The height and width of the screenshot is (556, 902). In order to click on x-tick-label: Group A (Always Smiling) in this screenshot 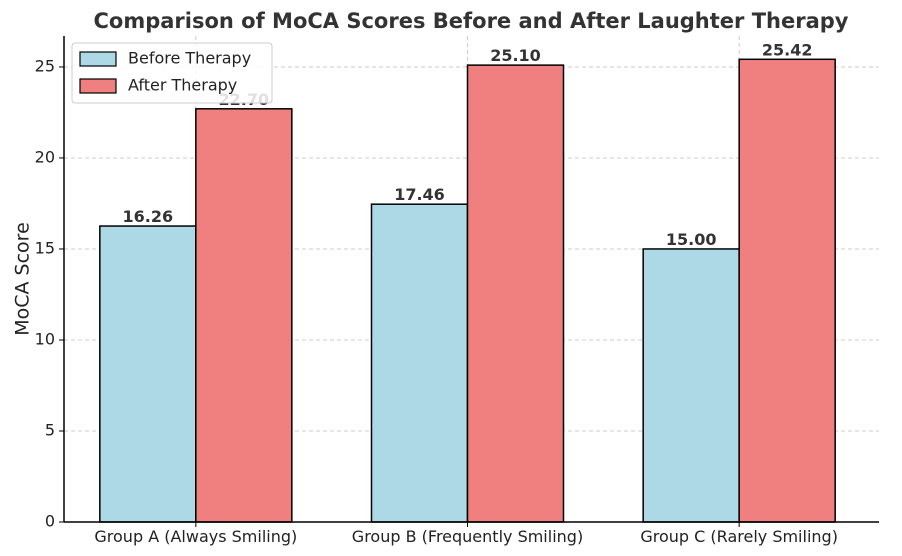, I will do `click(195, 536)`.